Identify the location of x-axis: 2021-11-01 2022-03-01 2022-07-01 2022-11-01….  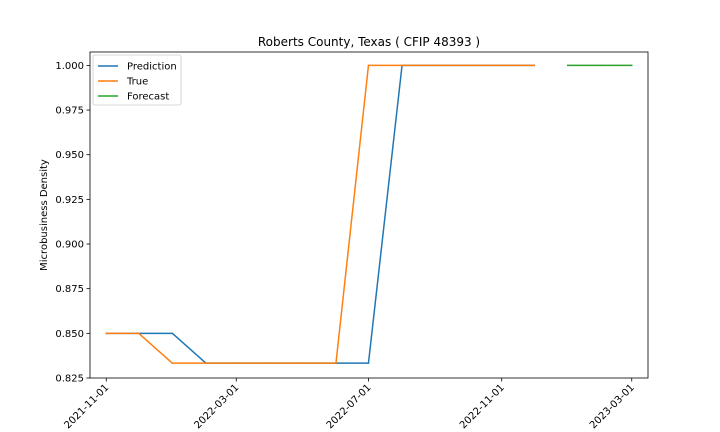
(349, 404).